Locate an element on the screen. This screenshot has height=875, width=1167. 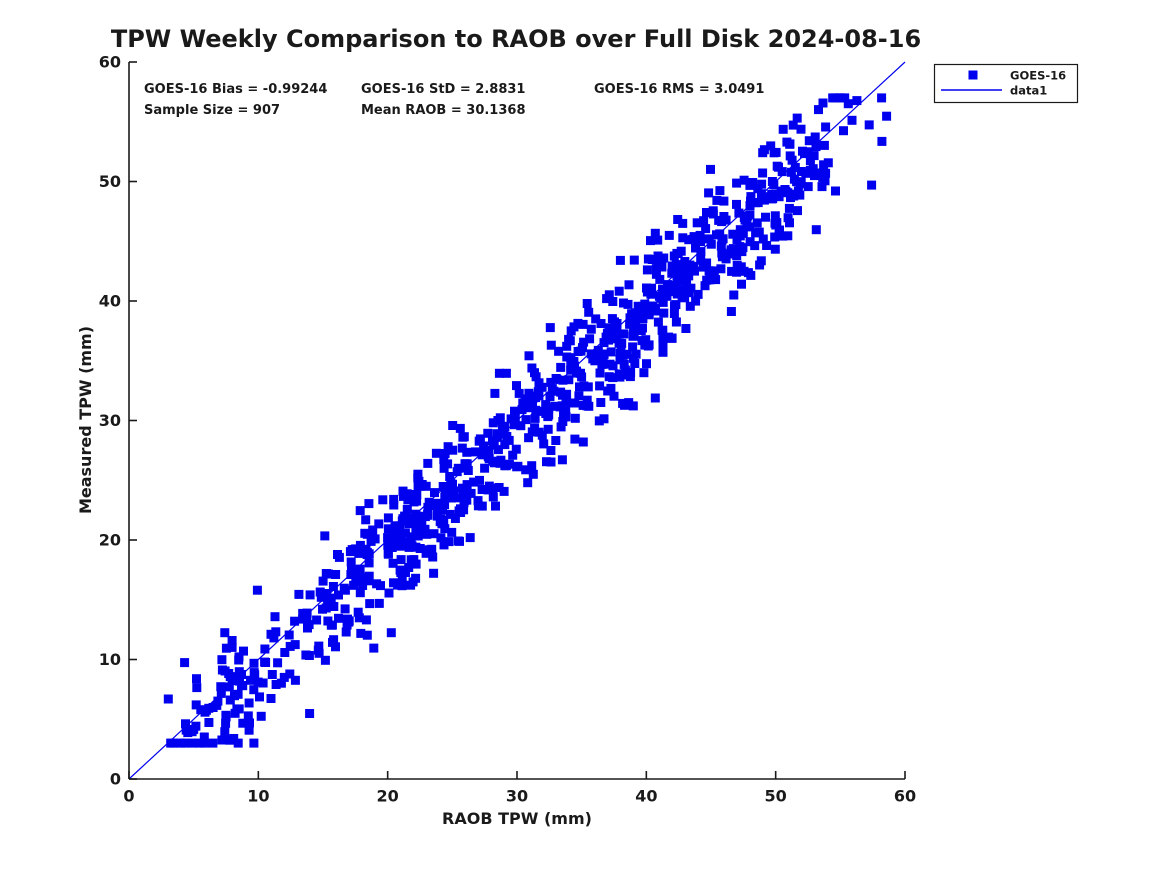
x-tick-label: 30 is located at coordinates (517, 796).